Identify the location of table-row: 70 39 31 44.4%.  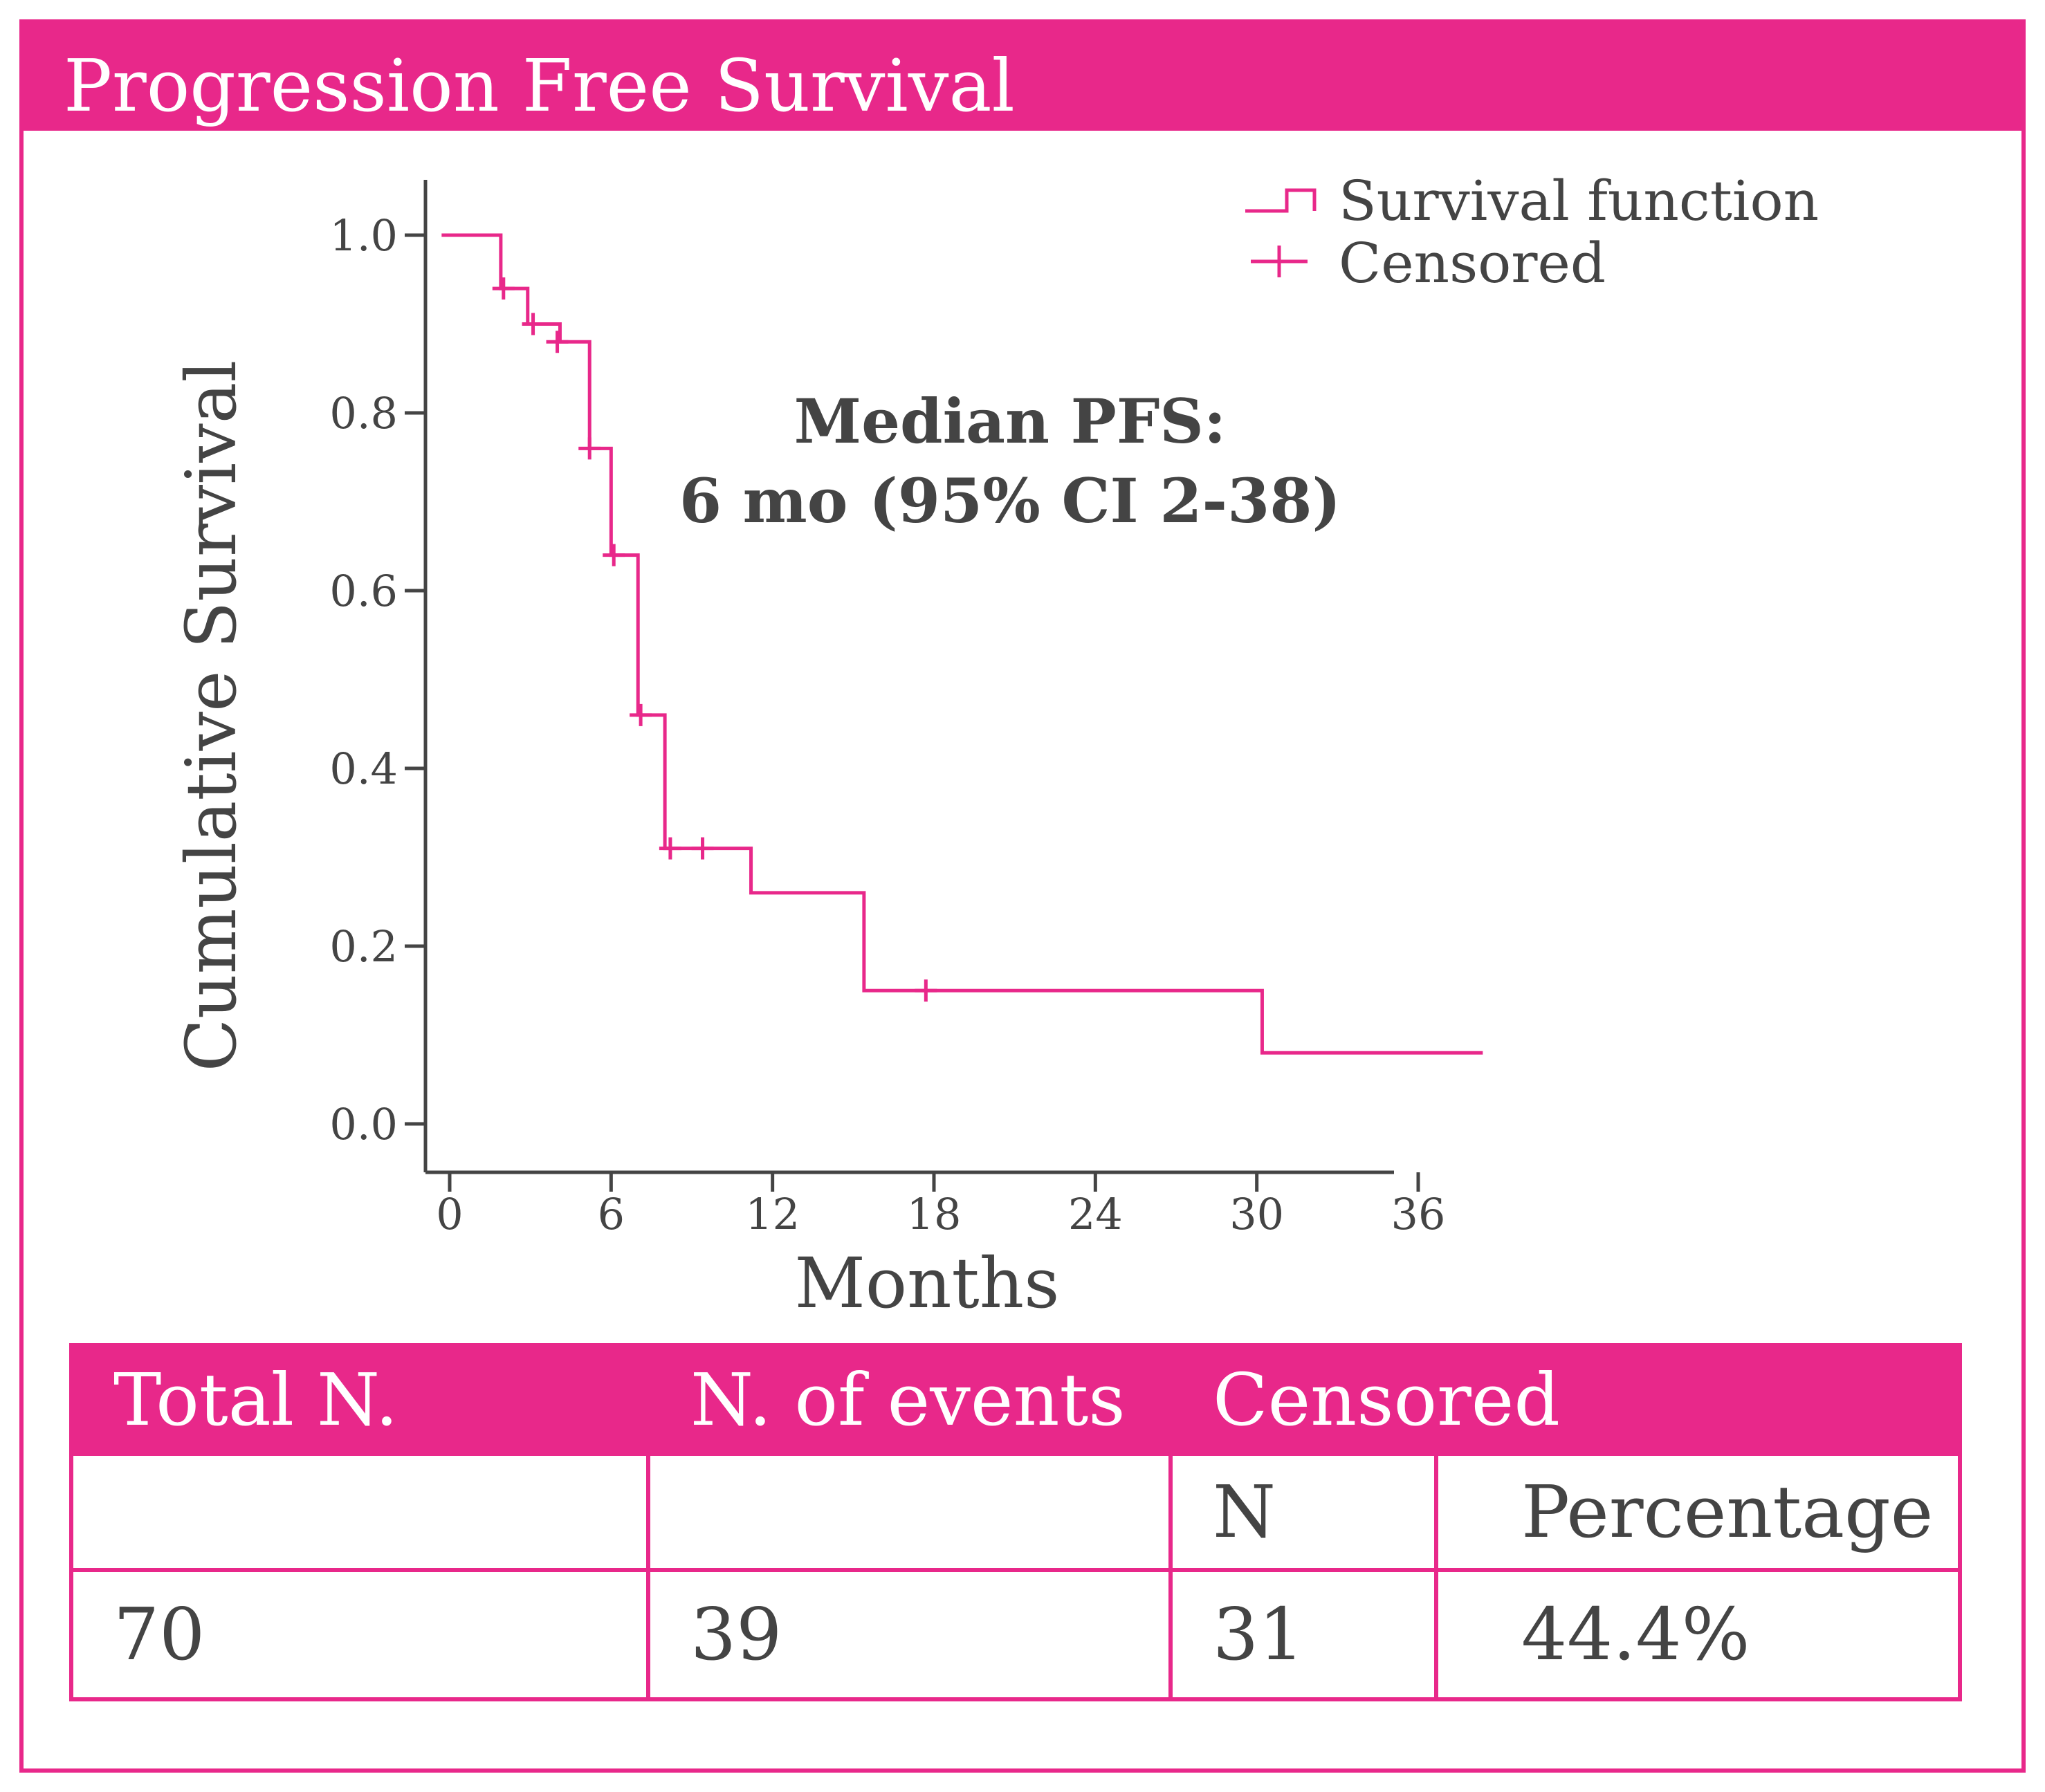
(1016, 1634).